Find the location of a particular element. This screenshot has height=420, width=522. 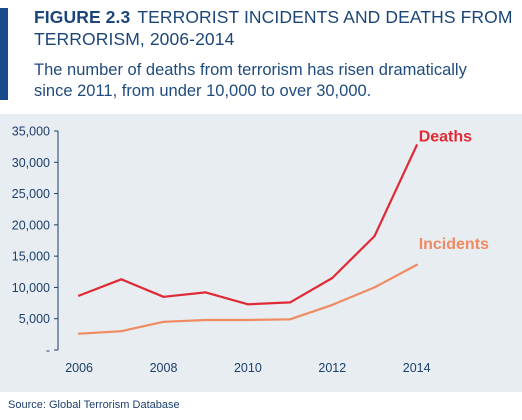

y-tick-label: 5,000 is located at coordinates (34, 319).